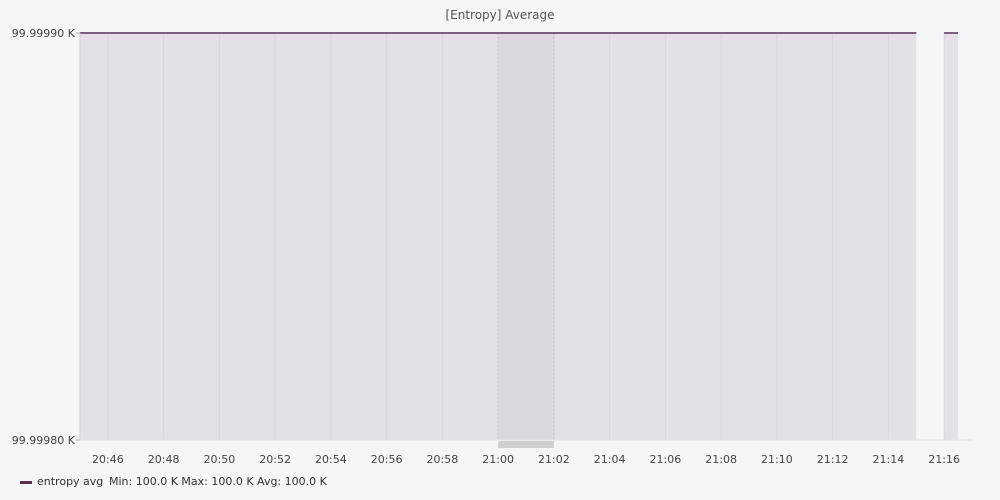  What do you see at coordinates (666, 459) in the screenshot?
I see `x-tick-label: 21:06` at bounding box center [666, 459].